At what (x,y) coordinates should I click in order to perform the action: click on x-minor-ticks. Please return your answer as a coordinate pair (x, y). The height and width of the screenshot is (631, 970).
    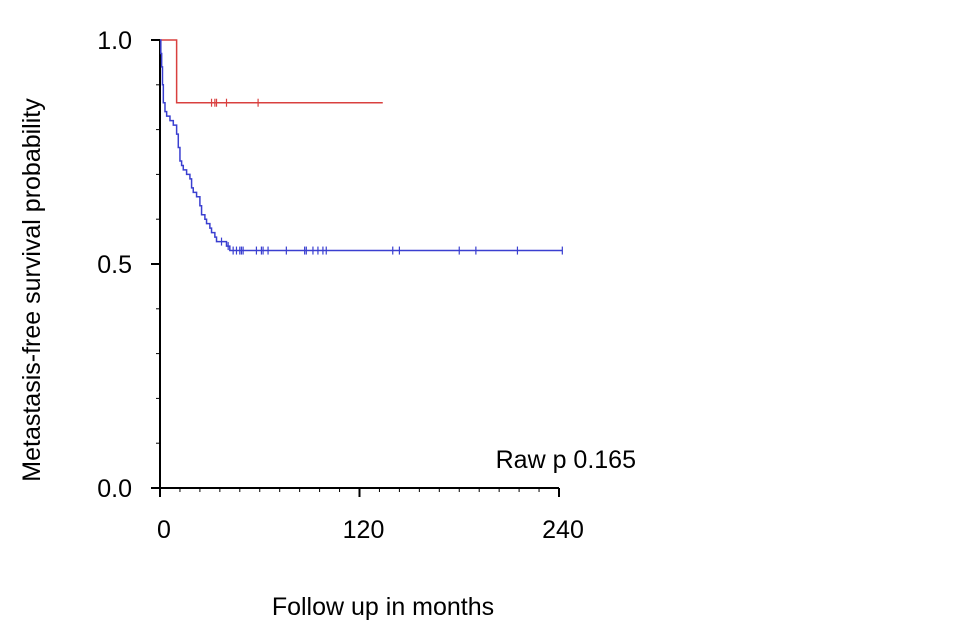
    Looking at the image, I should click on (359, 490).